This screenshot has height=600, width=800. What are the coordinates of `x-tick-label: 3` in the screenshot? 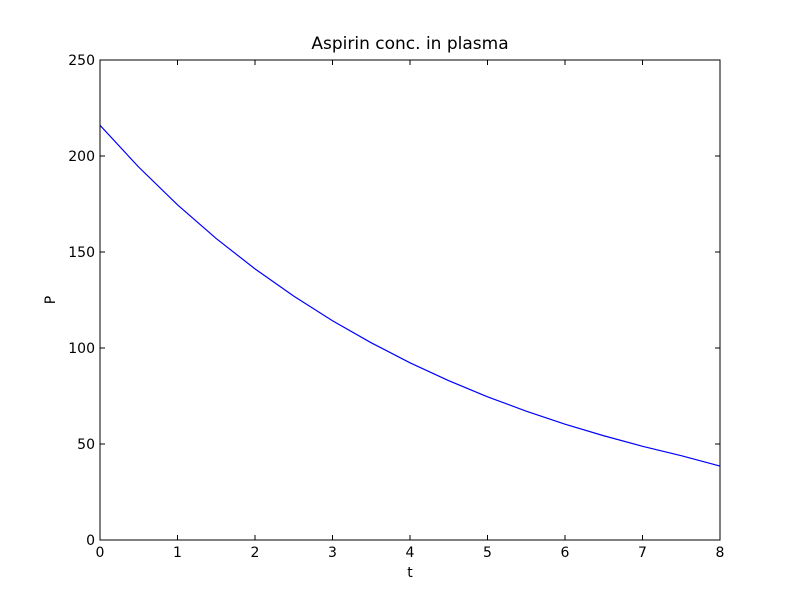 It's located at (332, 553).